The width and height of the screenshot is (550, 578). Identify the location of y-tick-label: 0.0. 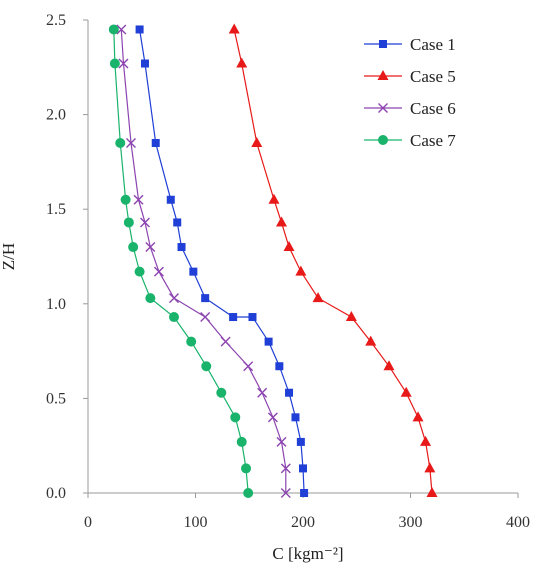
(56, 493).